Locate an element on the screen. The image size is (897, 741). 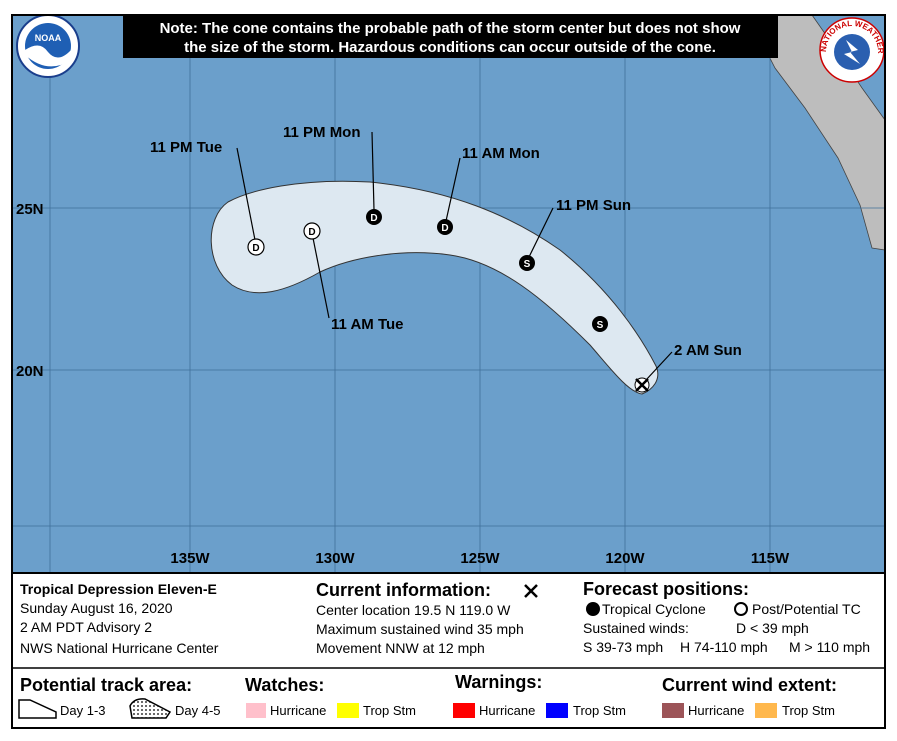
storm-source: NWS National Hurricane Center is located at coordinates (119, 648).